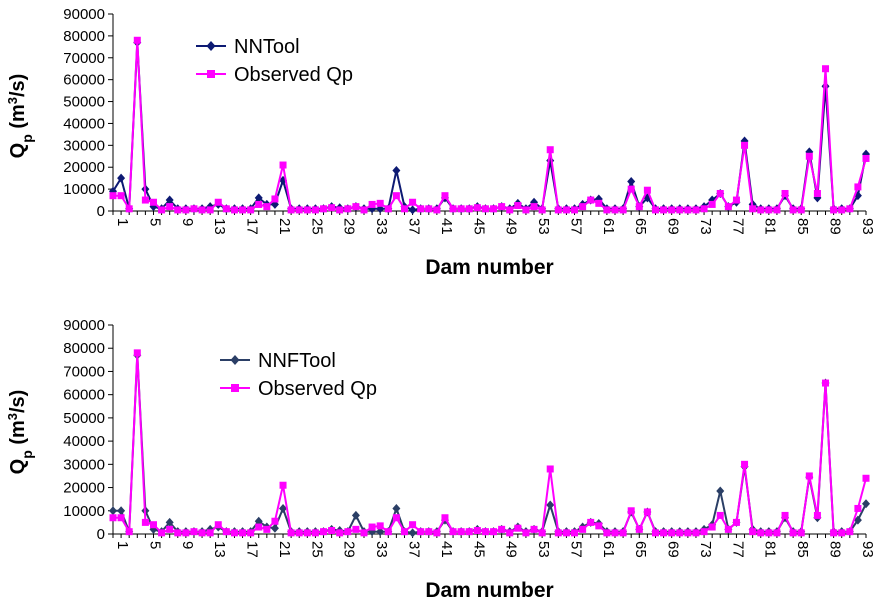  I want to click on x-tick-label: 41, so click(446, 226).